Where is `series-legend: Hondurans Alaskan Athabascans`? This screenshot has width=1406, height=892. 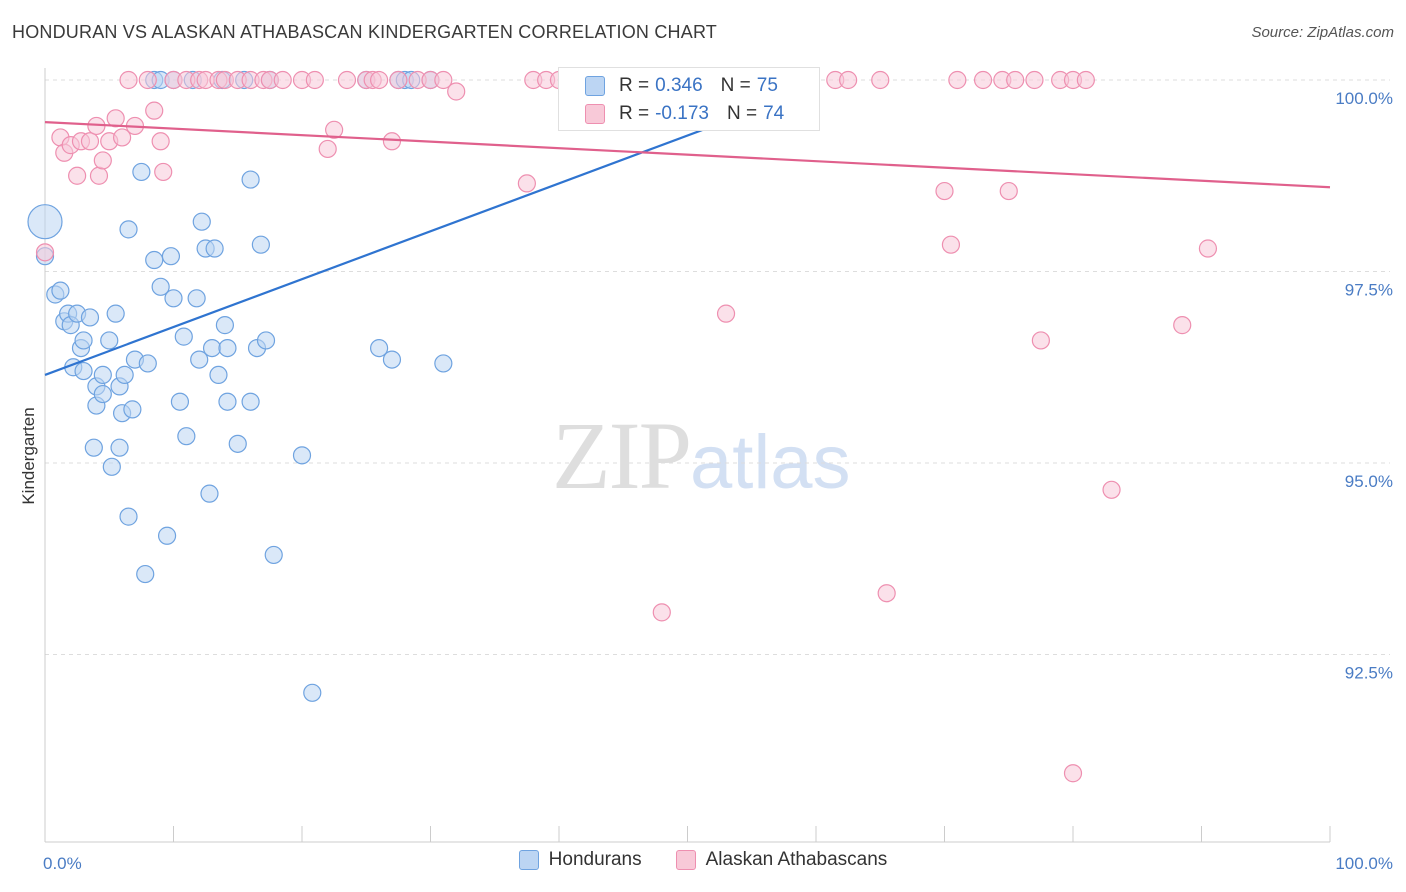
series-legend: Hondurans Alaskan Athabascans is located at coordinates (703, 860).